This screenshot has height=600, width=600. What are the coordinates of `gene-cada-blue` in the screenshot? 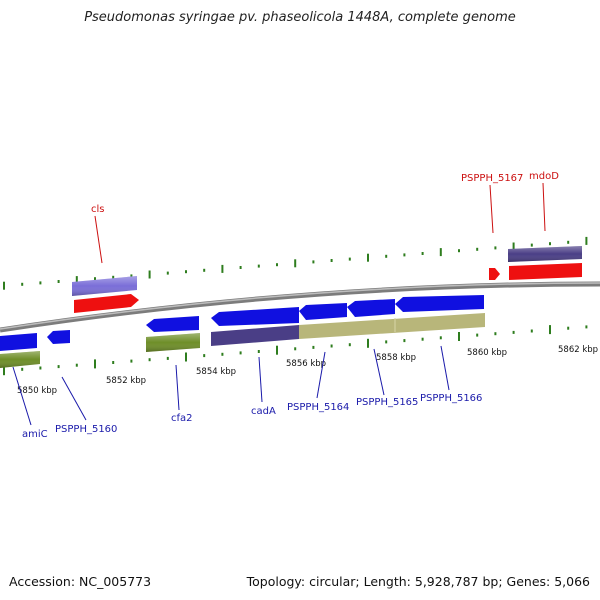 It's located at (255, 316).